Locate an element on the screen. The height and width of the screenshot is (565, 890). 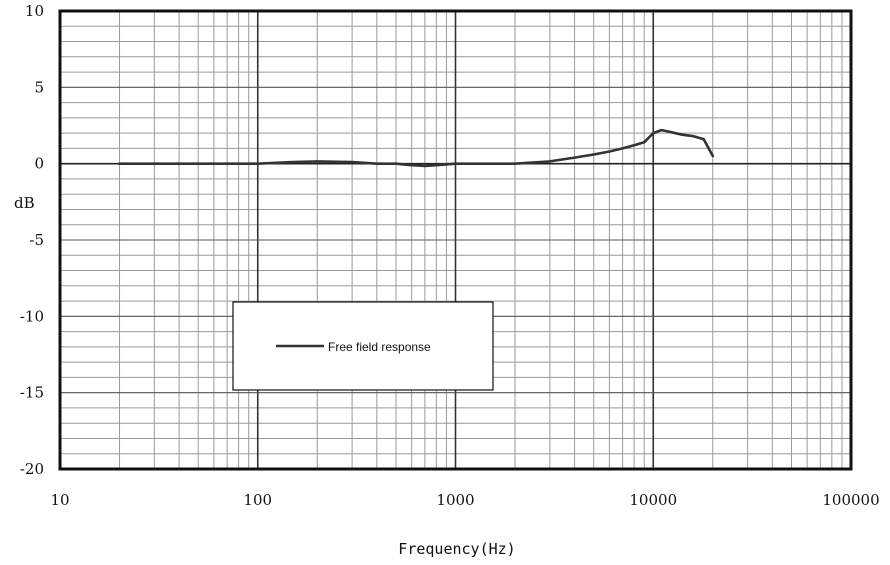
legend-entry-label: Free field response is located at coordinates (379, 347).